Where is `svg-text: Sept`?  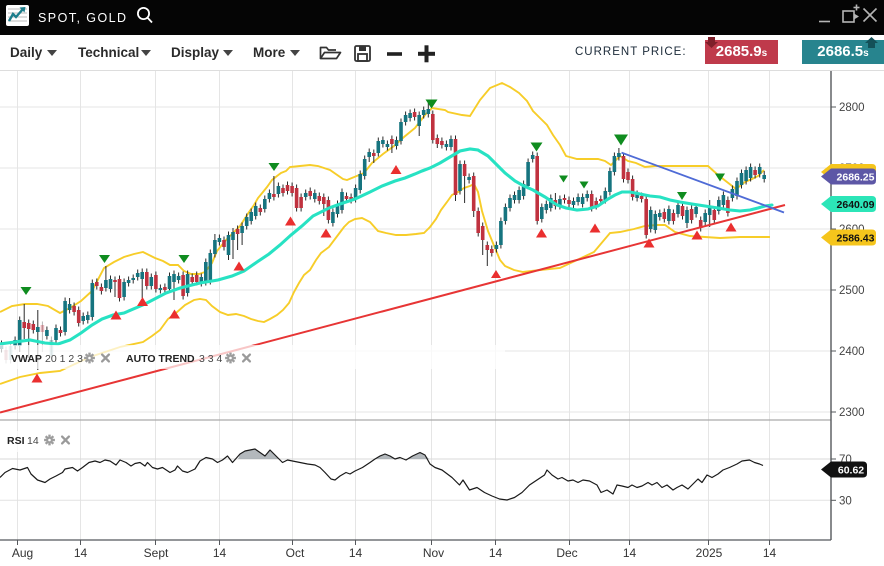
svg-text: Sept is located at coordinates (156, 553).